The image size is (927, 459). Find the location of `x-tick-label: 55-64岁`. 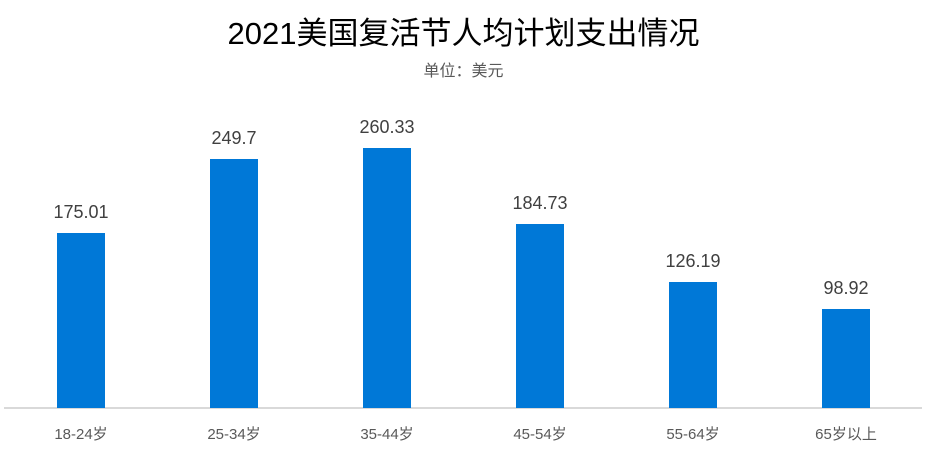

x-tick-label: 55-64岁 is located at coordinates (693, 434).